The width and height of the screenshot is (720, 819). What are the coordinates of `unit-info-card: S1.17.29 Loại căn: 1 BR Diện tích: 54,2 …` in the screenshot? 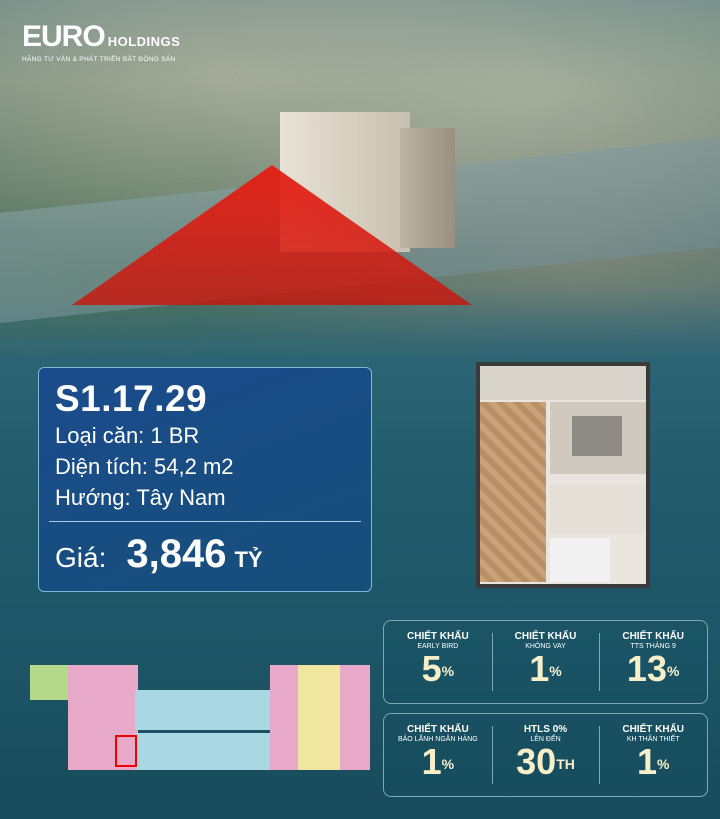 It's located at (205, 479).